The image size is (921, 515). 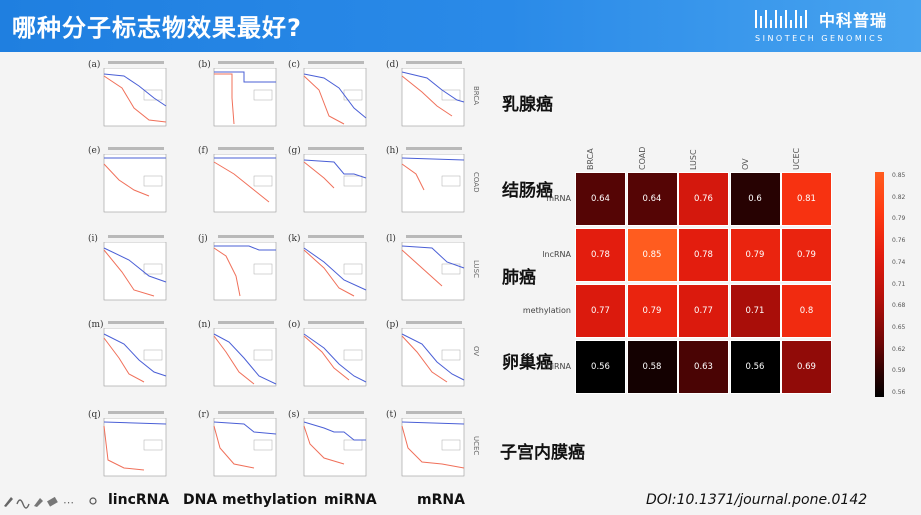 I want to click on heatmap-column-label: LUSC, so click(x=704, y=156).